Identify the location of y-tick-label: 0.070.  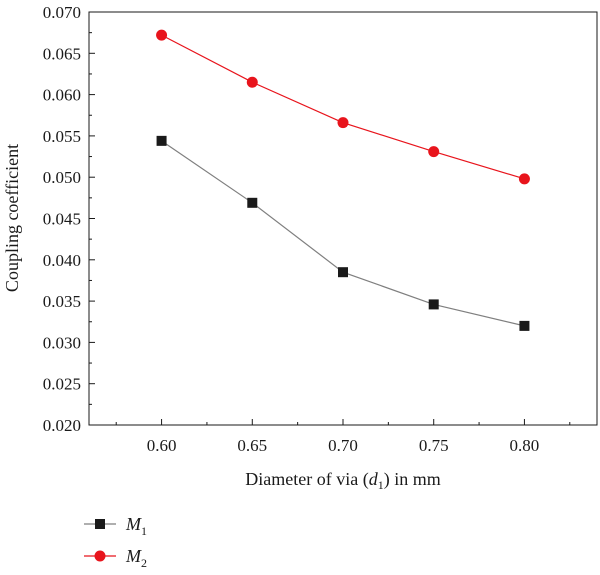
(62, 12).